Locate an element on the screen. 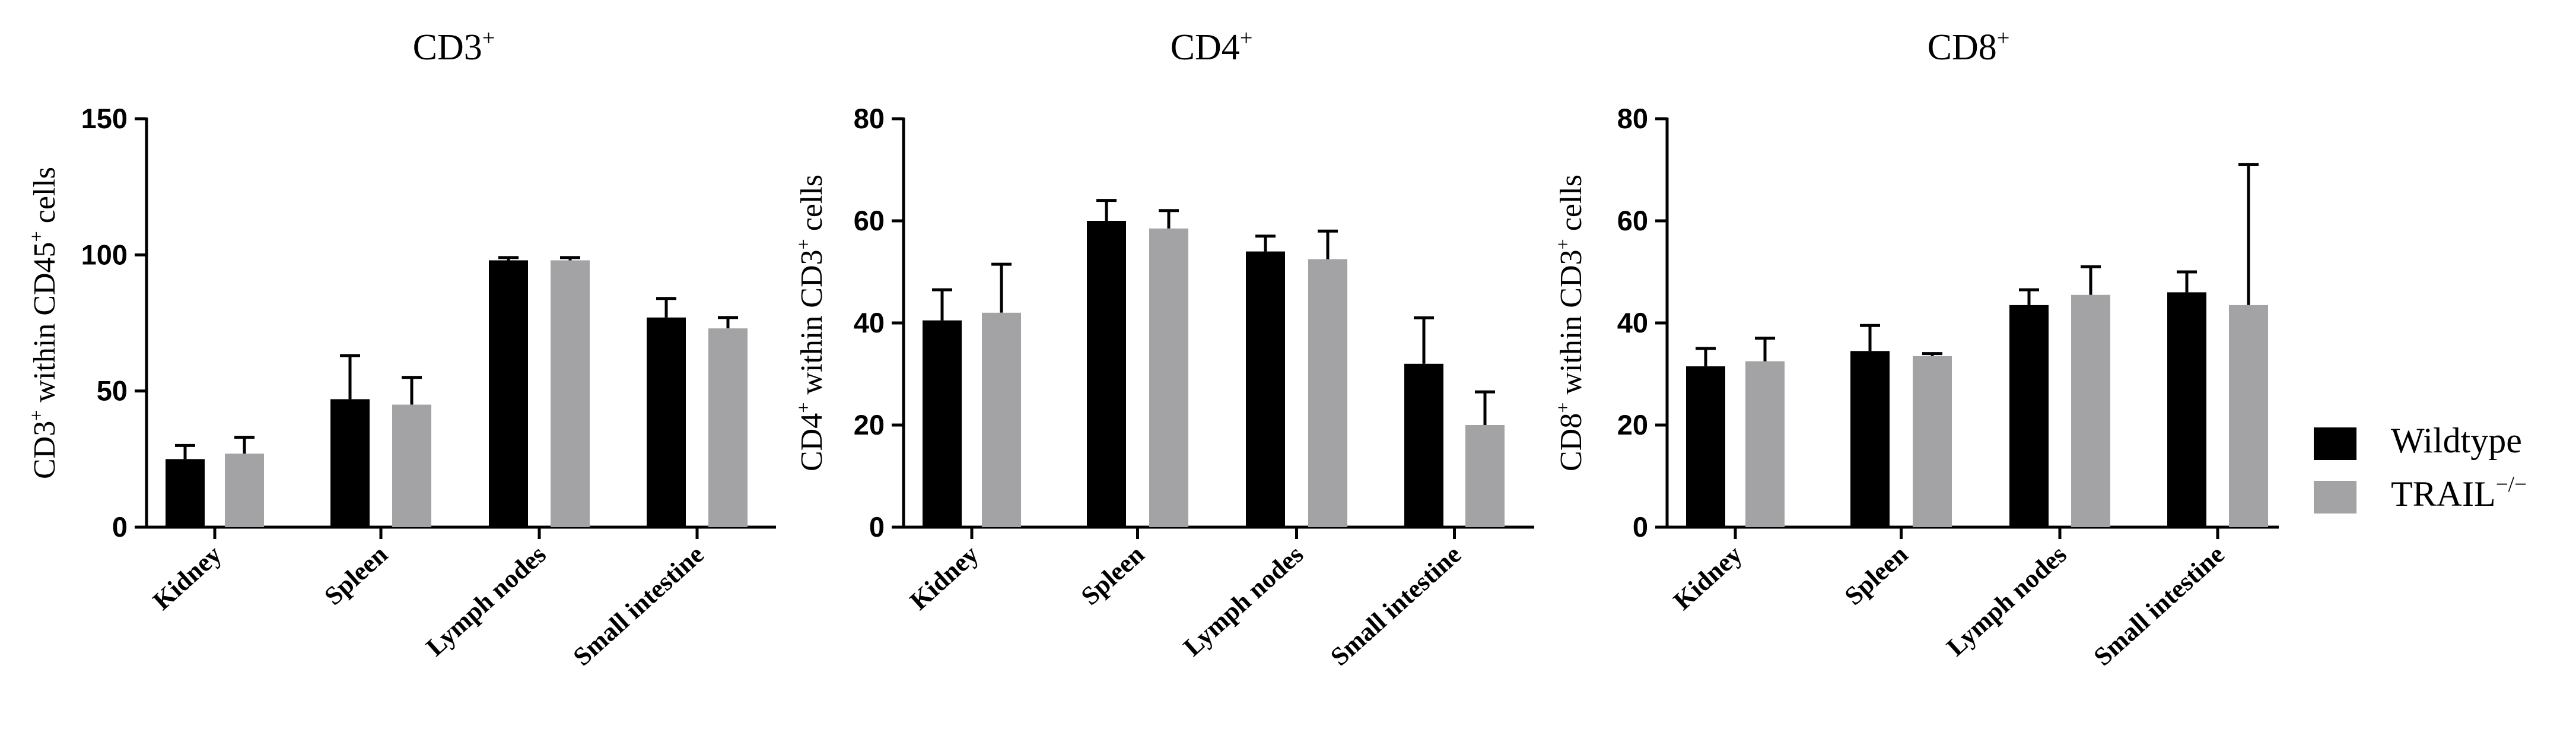 This screenshot has height=729, width=2576. legend-label-wildtype: Wildtype is located at coordinates (2456, 440).